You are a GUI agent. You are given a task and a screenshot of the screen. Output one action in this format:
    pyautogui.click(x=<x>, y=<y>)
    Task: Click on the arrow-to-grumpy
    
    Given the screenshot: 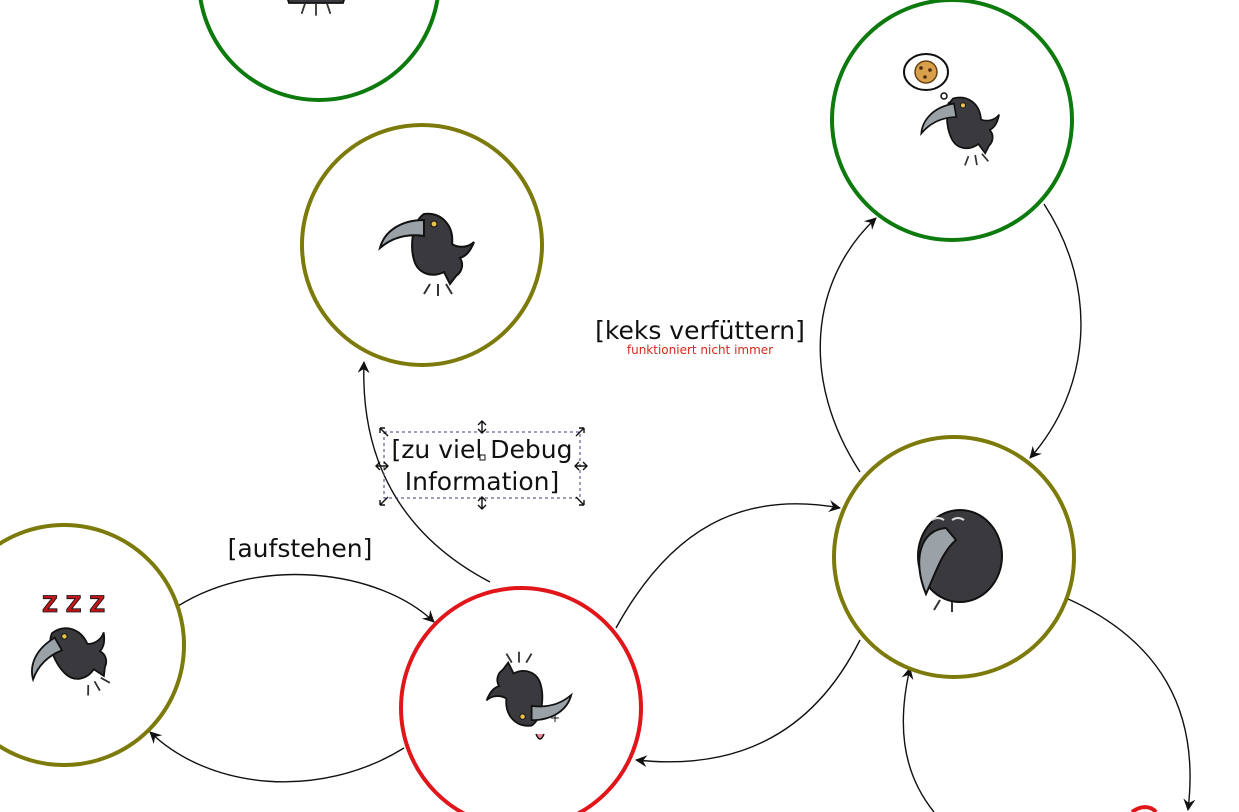 What is the action you would take?
    pyautogui.click(x=424, y=472)
    